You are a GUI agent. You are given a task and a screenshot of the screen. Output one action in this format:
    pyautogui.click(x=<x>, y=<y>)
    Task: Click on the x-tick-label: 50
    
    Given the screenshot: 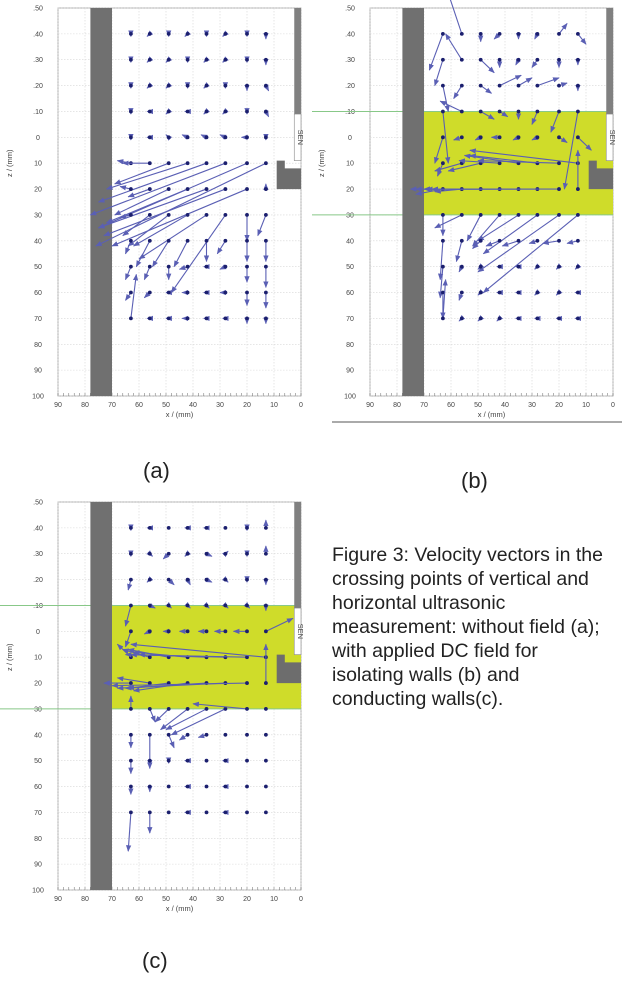 What is the action you would take?
    pyautogui.click(x=478, y=405)
    